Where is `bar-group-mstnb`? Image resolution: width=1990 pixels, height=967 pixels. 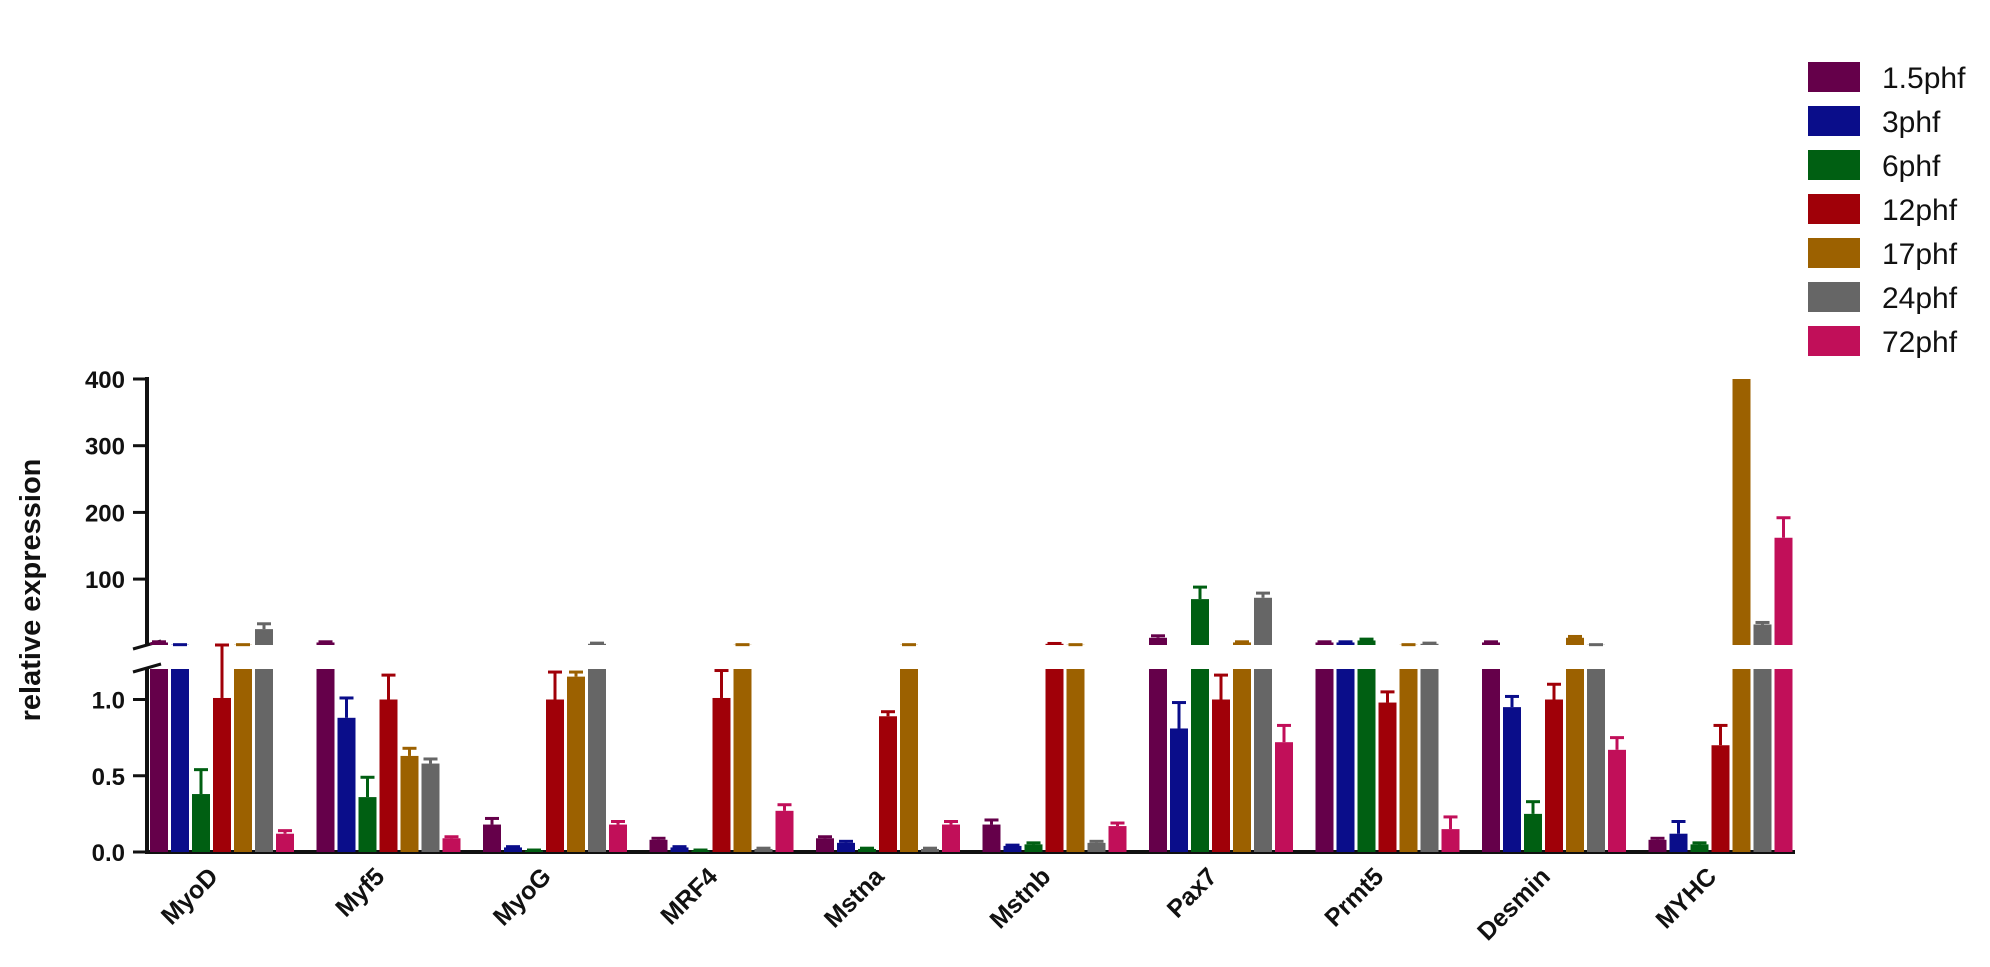
bar-group-mstnb is located at coordinates (1054, 746).